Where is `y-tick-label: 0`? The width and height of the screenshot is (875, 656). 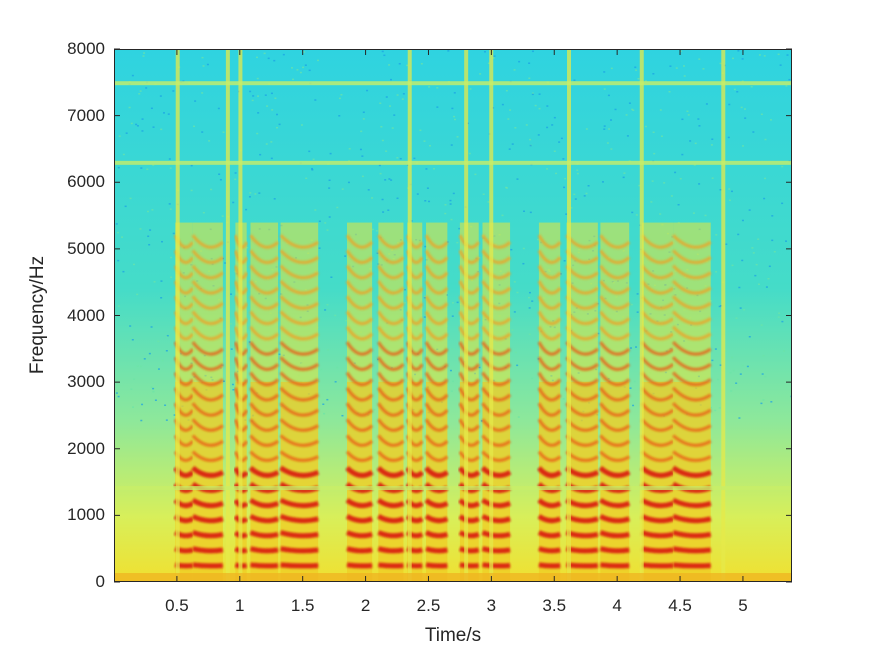 y-tick-label: 0 is located at coordinates (100, 581).